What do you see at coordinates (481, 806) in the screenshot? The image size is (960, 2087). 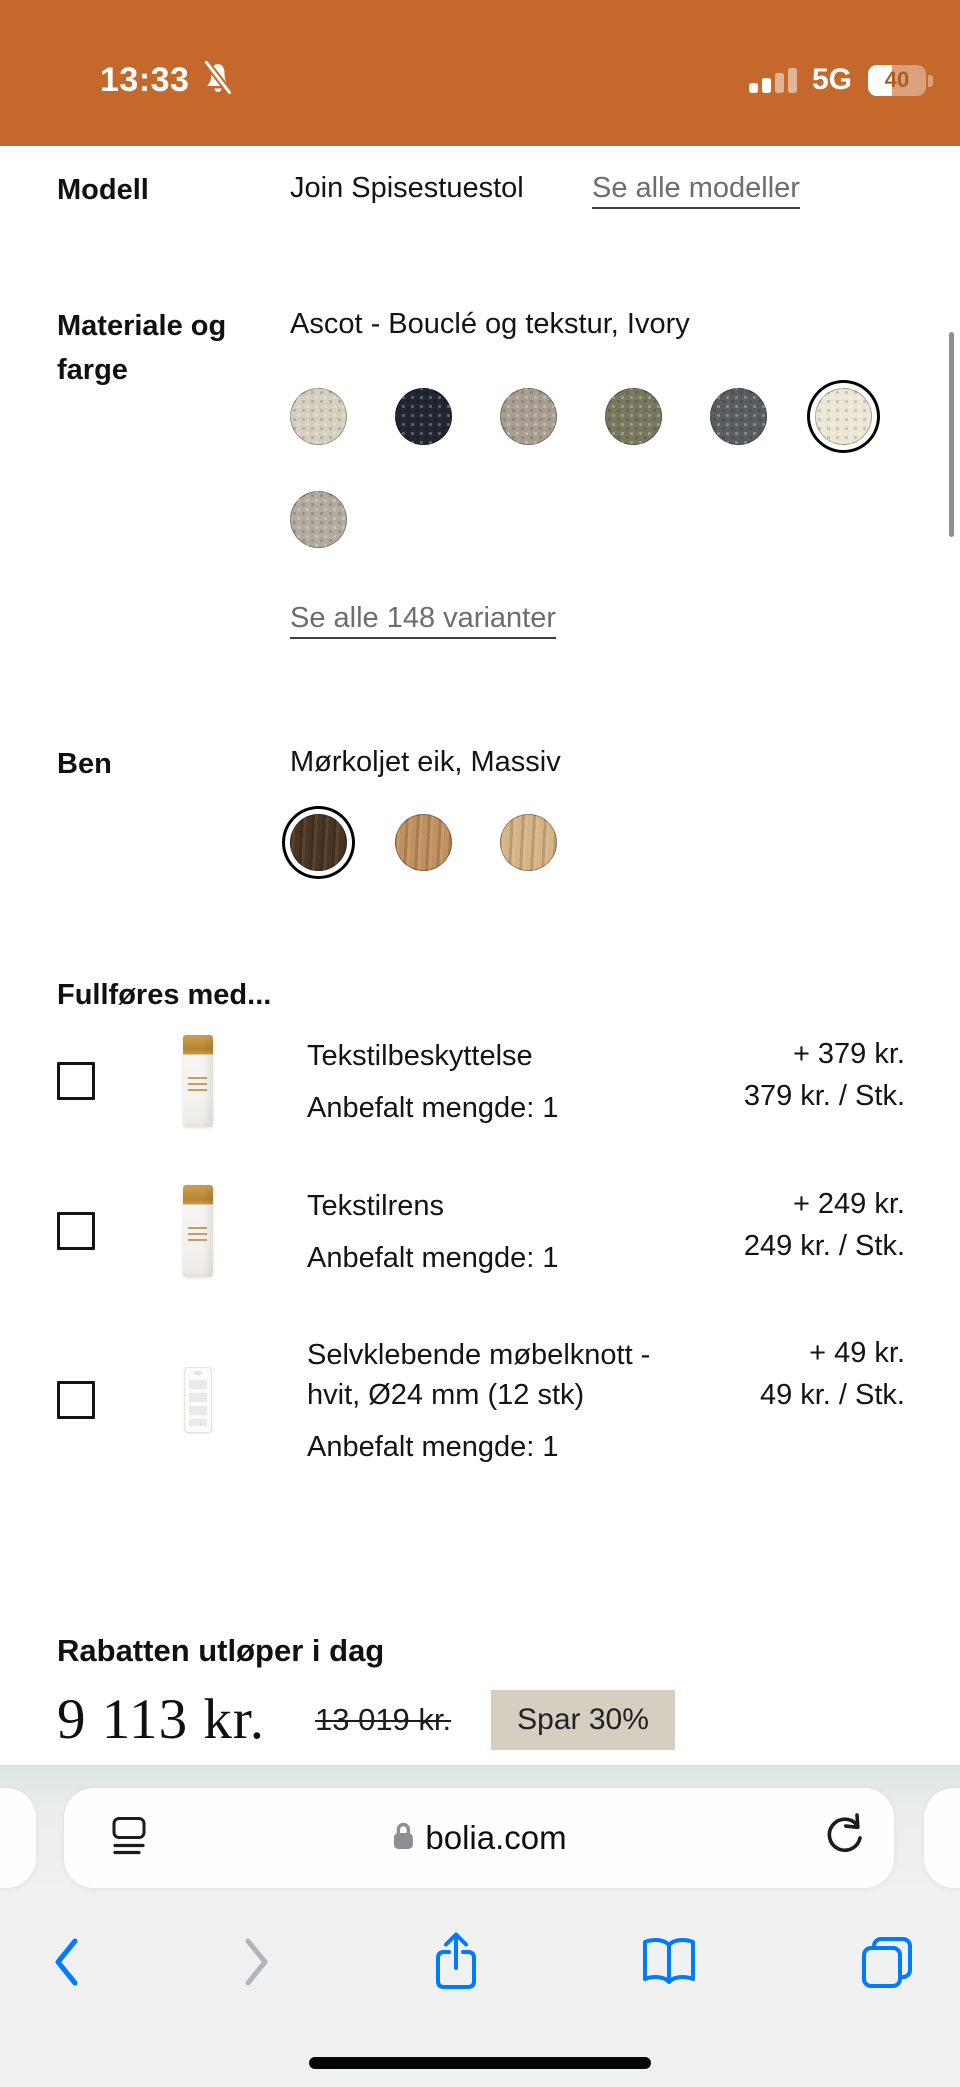 I see `legs-row: Ben Mørkoljet eik, Massiv` at bounding box center [481, 806].